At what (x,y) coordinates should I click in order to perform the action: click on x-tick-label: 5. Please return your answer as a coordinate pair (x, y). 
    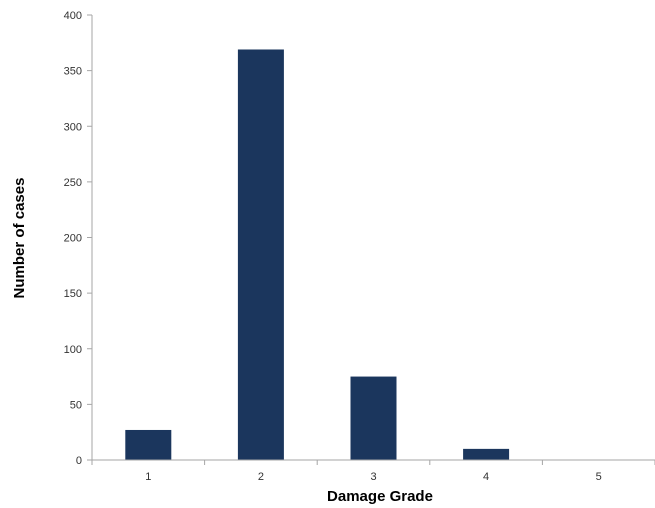
    Looking at the image, I should click on (599, 477).